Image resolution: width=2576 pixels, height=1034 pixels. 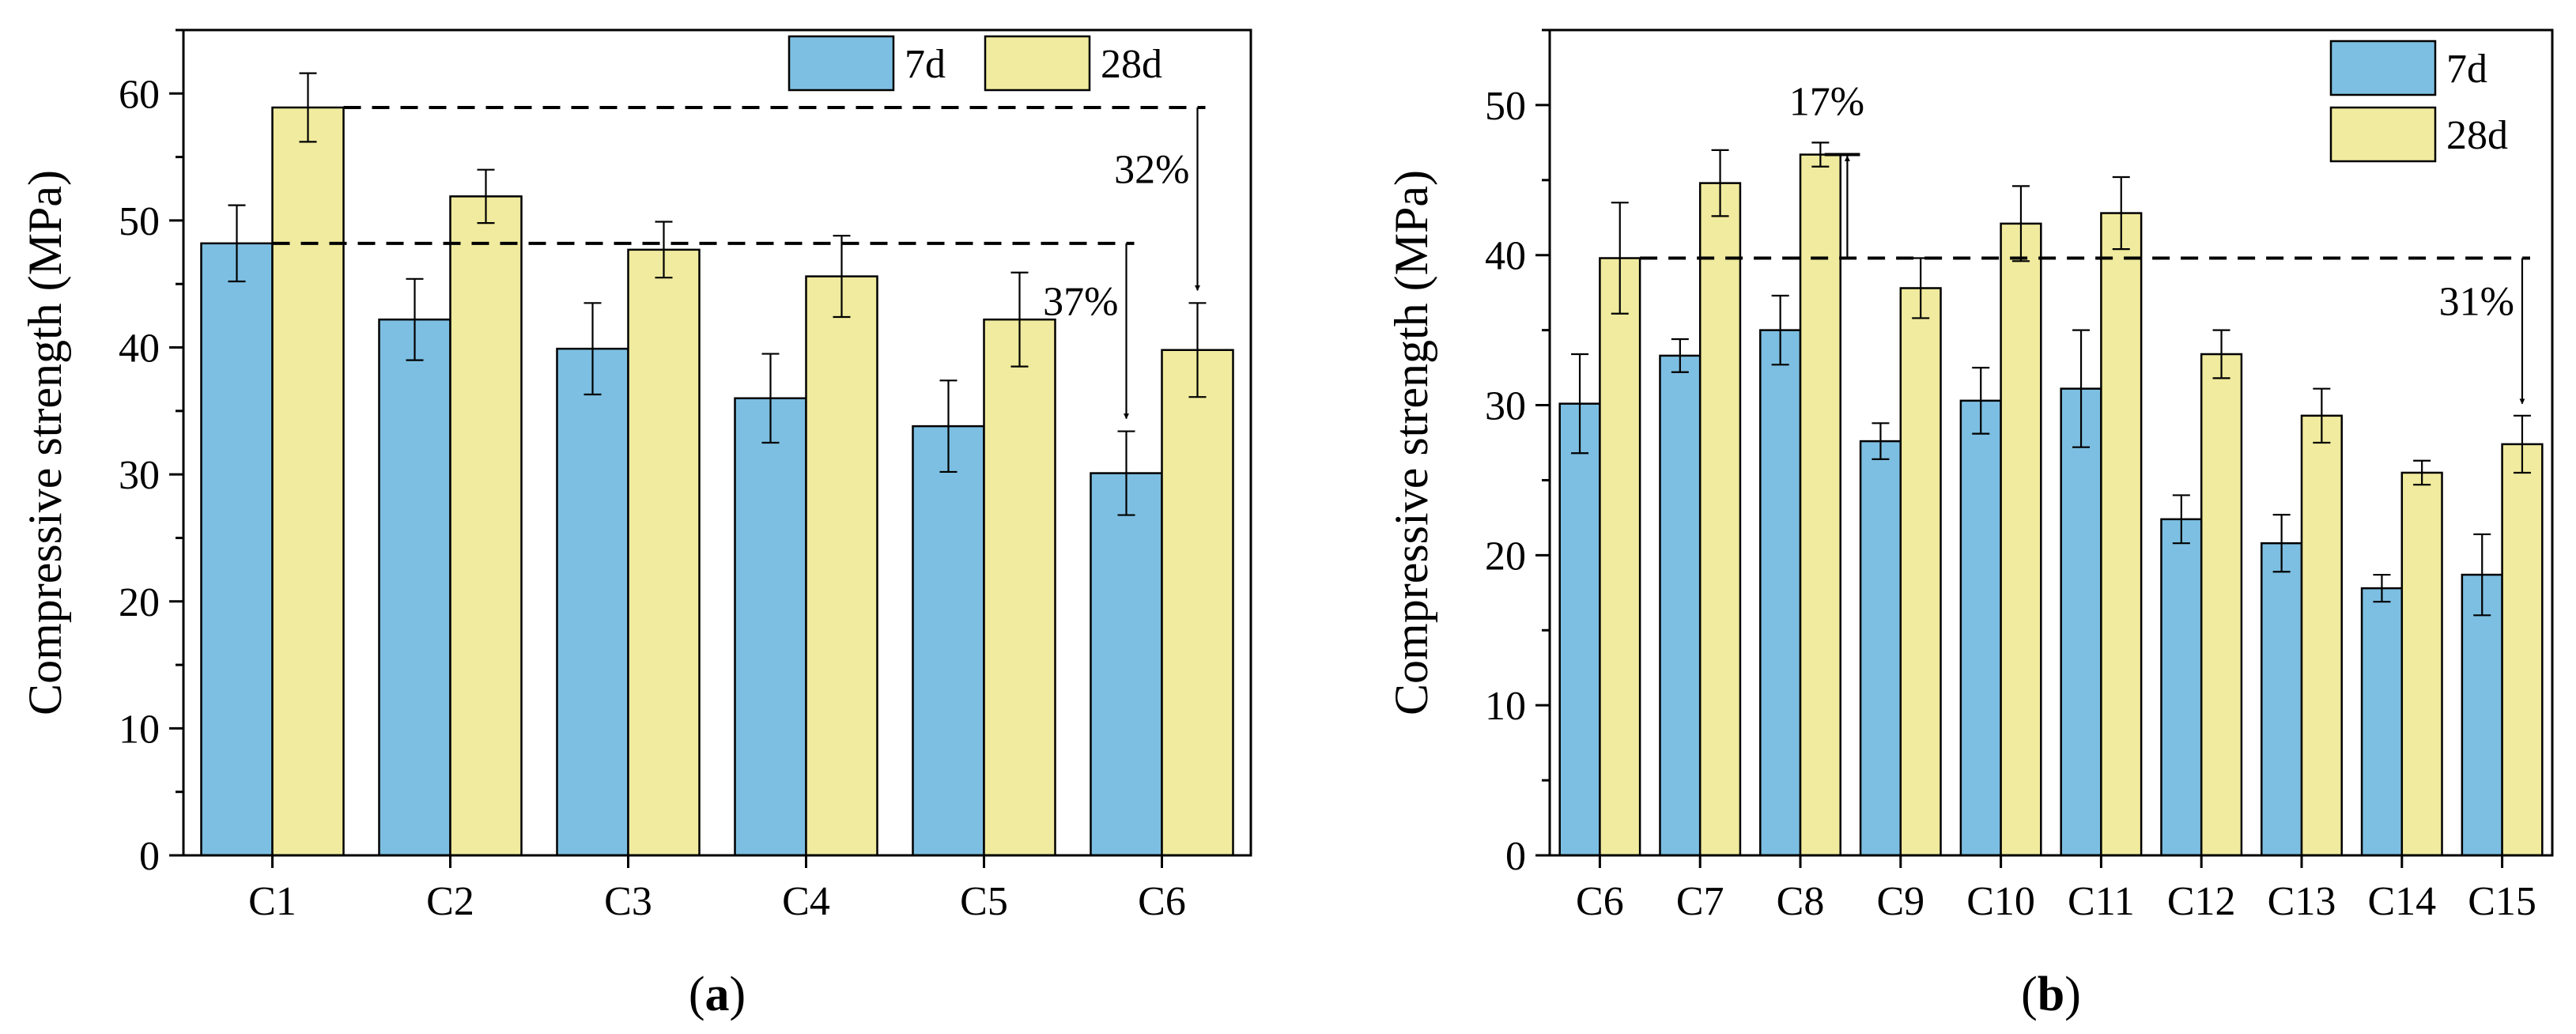 I want to click on annotation-a-1: 37%, so click(x=703, y=330).